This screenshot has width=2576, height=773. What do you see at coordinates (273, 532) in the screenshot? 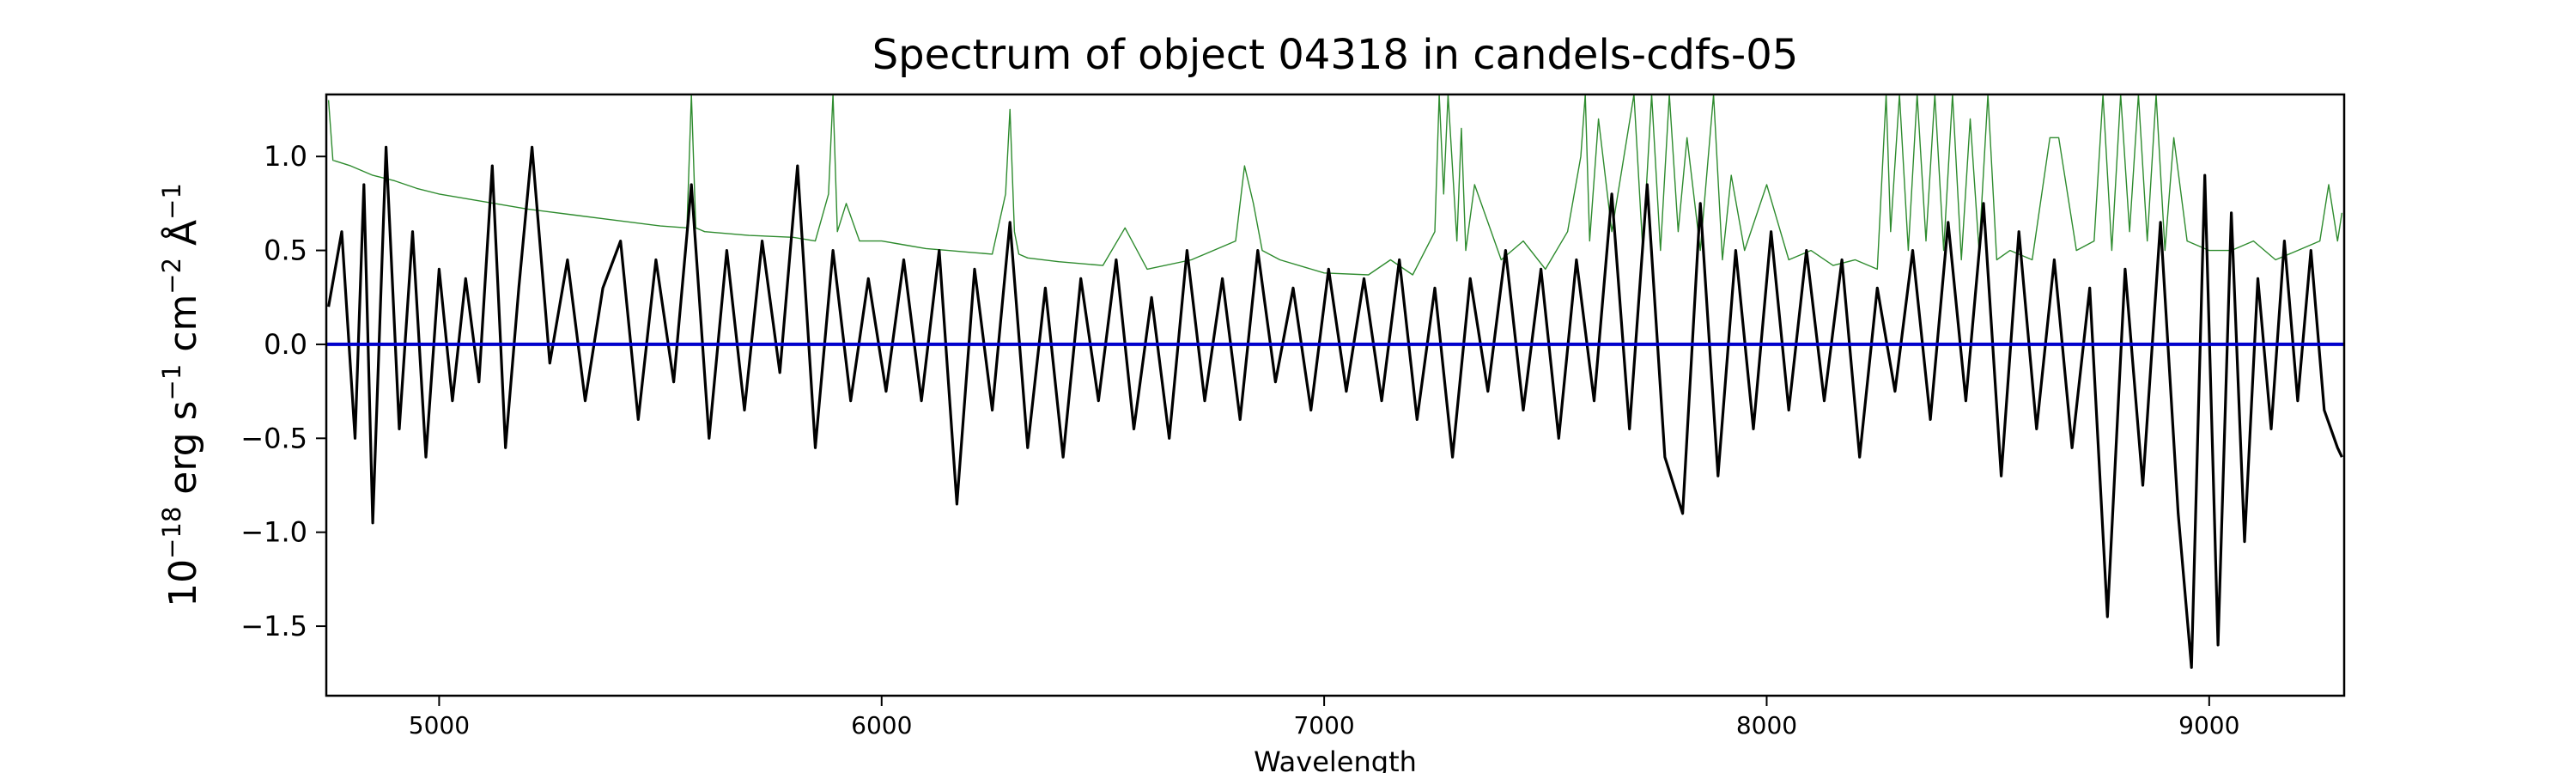
I see `y-tick-label: −1.0` at bounding box center [273, 532].